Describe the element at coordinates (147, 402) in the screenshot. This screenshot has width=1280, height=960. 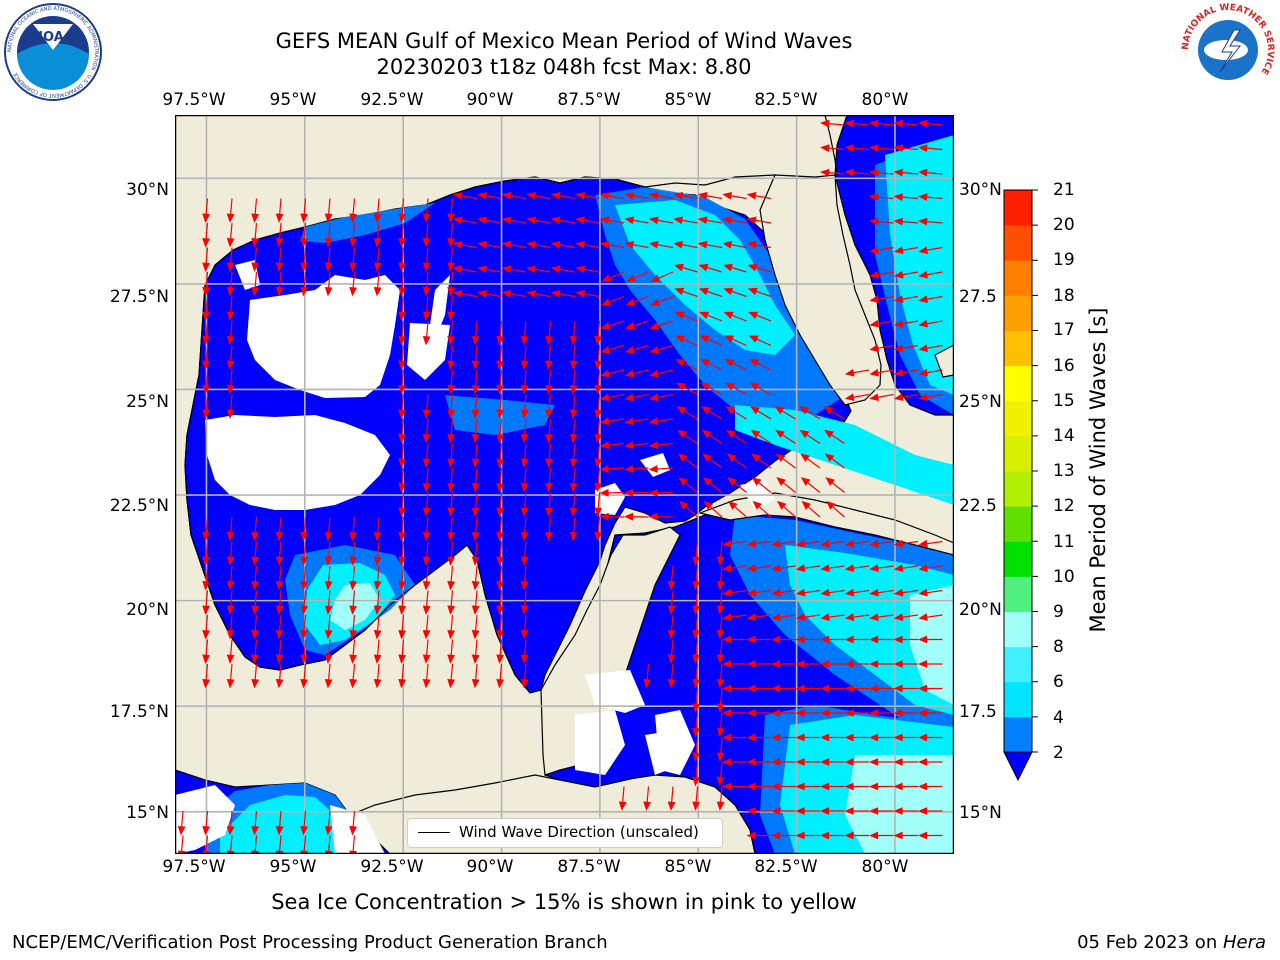
I see `lat-label-left-25: 25°N` at that location.